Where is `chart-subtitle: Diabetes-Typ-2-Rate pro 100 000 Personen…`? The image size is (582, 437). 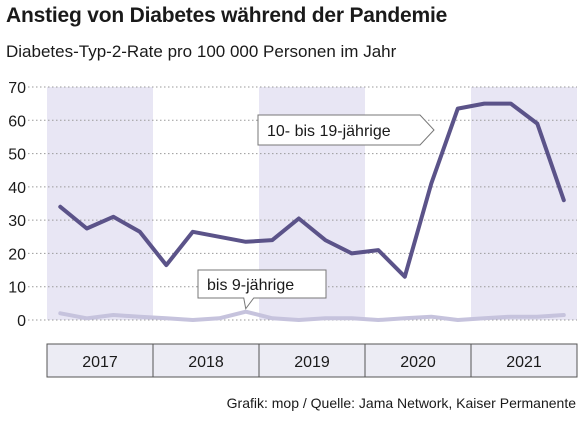 chart-subtitle: Diabetes-Typ-2-Rate pro 100 000 Personen… is located at coordinates (201, 51).